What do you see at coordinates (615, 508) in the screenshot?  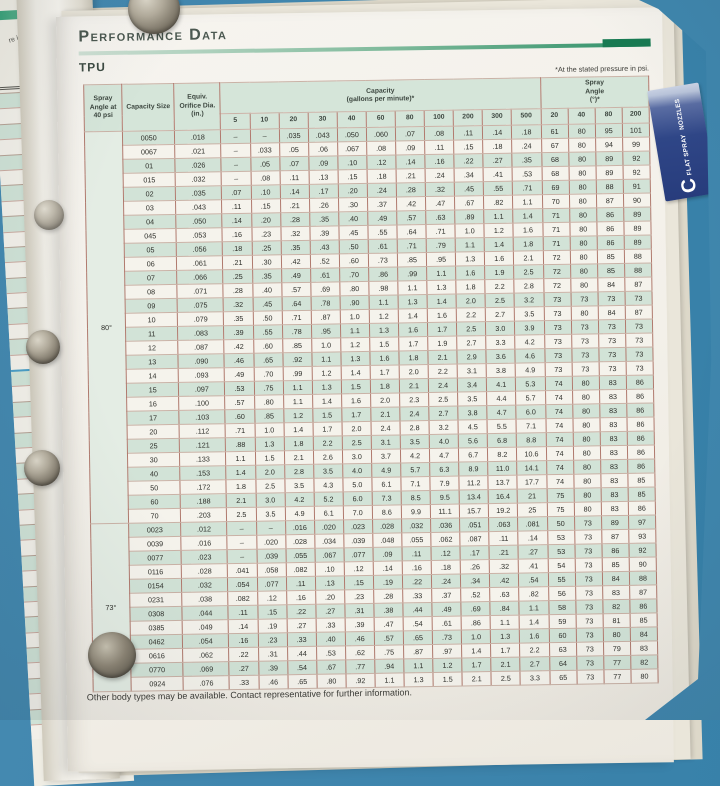 I see `angle-cell: 83` at bounding box center [615, 508].